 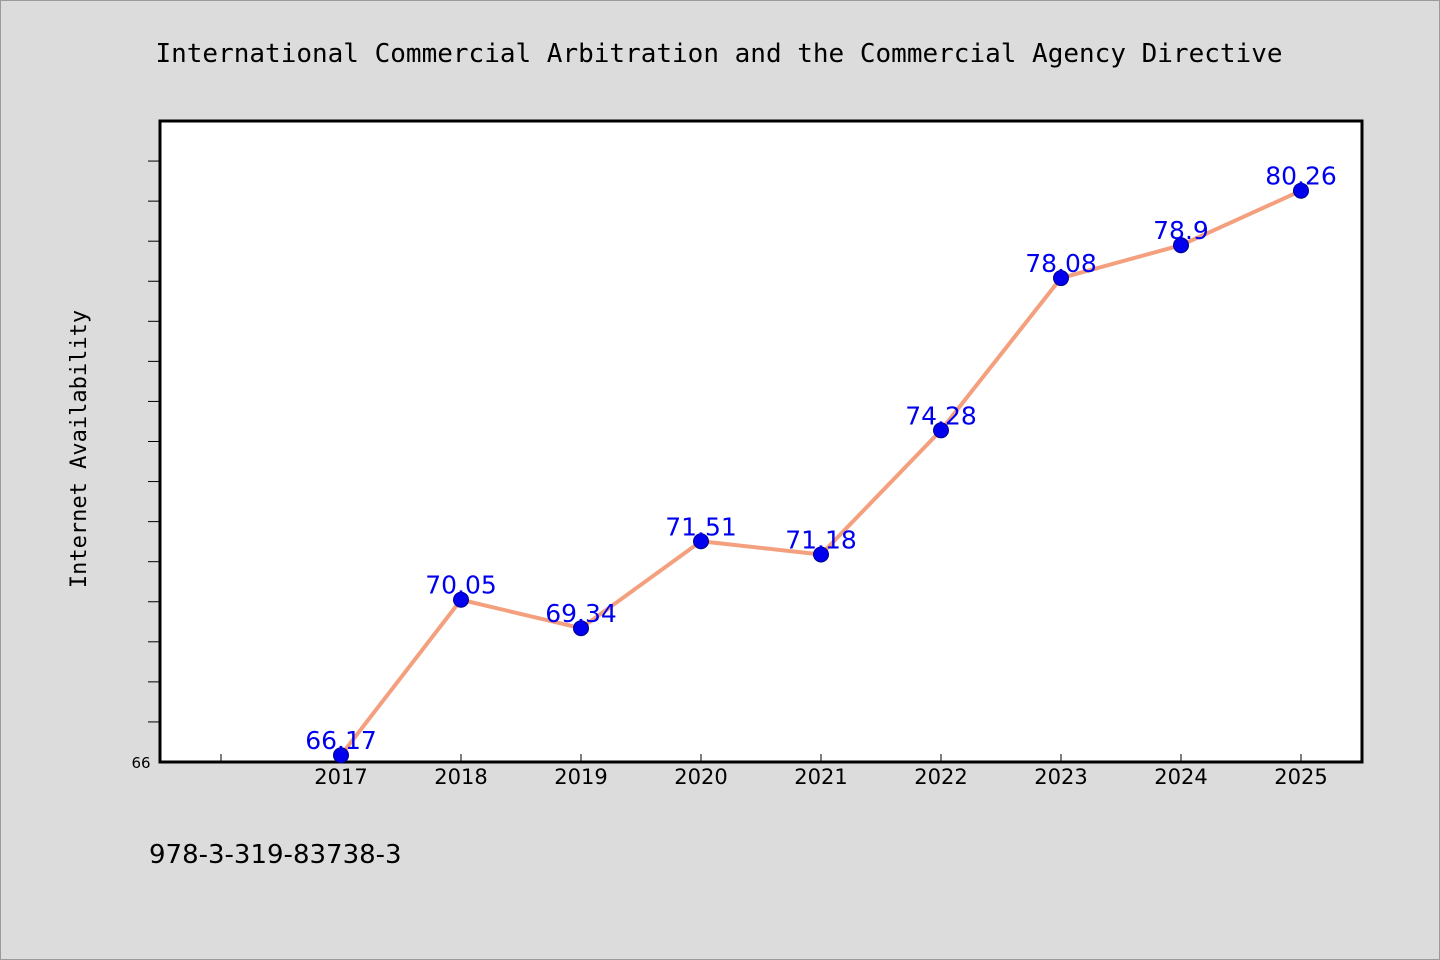 I want to click on y-axis-ticks: 66, so click(x=145, y=466).